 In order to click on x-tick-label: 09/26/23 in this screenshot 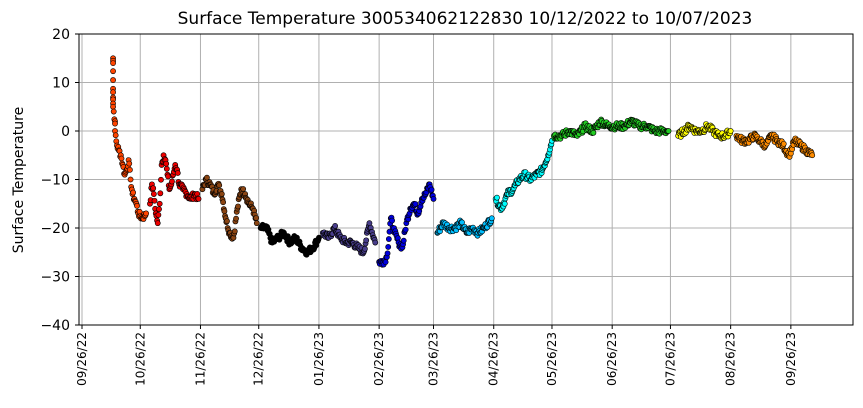, I will do `click(791, 359)`.